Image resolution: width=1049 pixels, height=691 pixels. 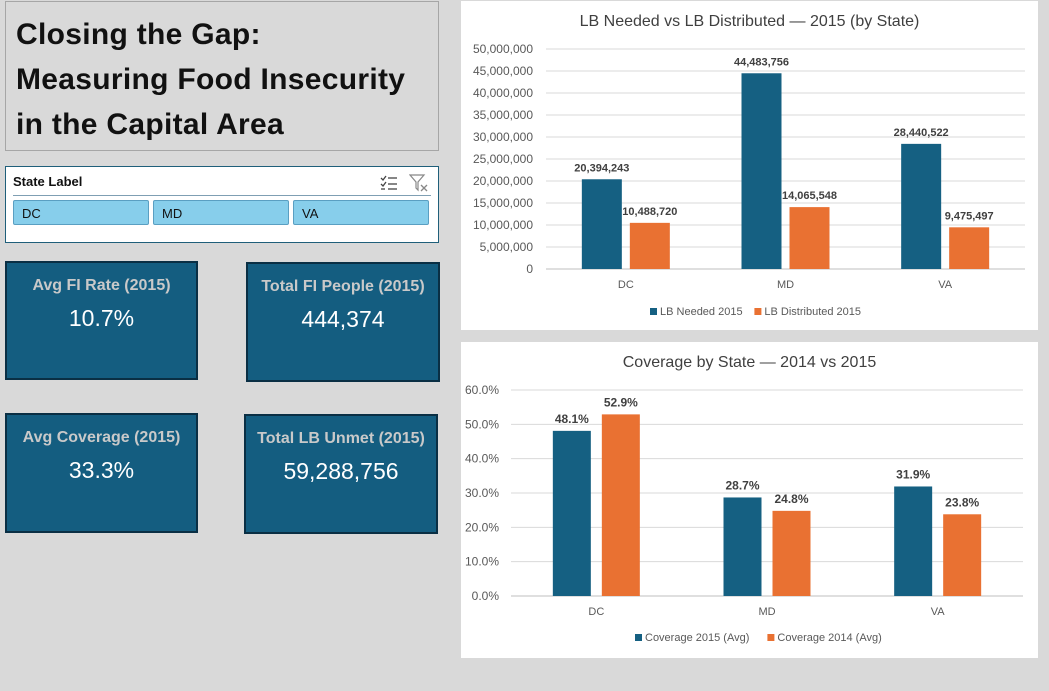 I want to click on kpi-value: 10.7%, so click(x=101, y=318).